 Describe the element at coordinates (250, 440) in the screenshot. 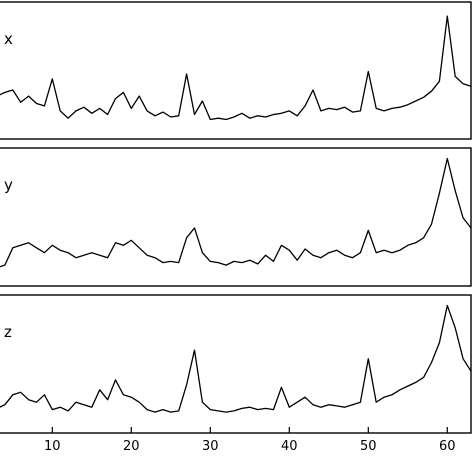

I see `x-axis: 10 20 30 40 50 60` at that location.